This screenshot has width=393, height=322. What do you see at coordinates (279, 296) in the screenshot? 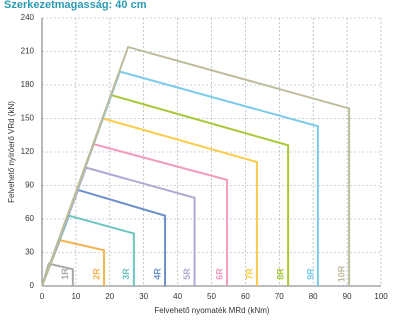
I see `x-tick-label: 70` at bounding box center [279, 296].